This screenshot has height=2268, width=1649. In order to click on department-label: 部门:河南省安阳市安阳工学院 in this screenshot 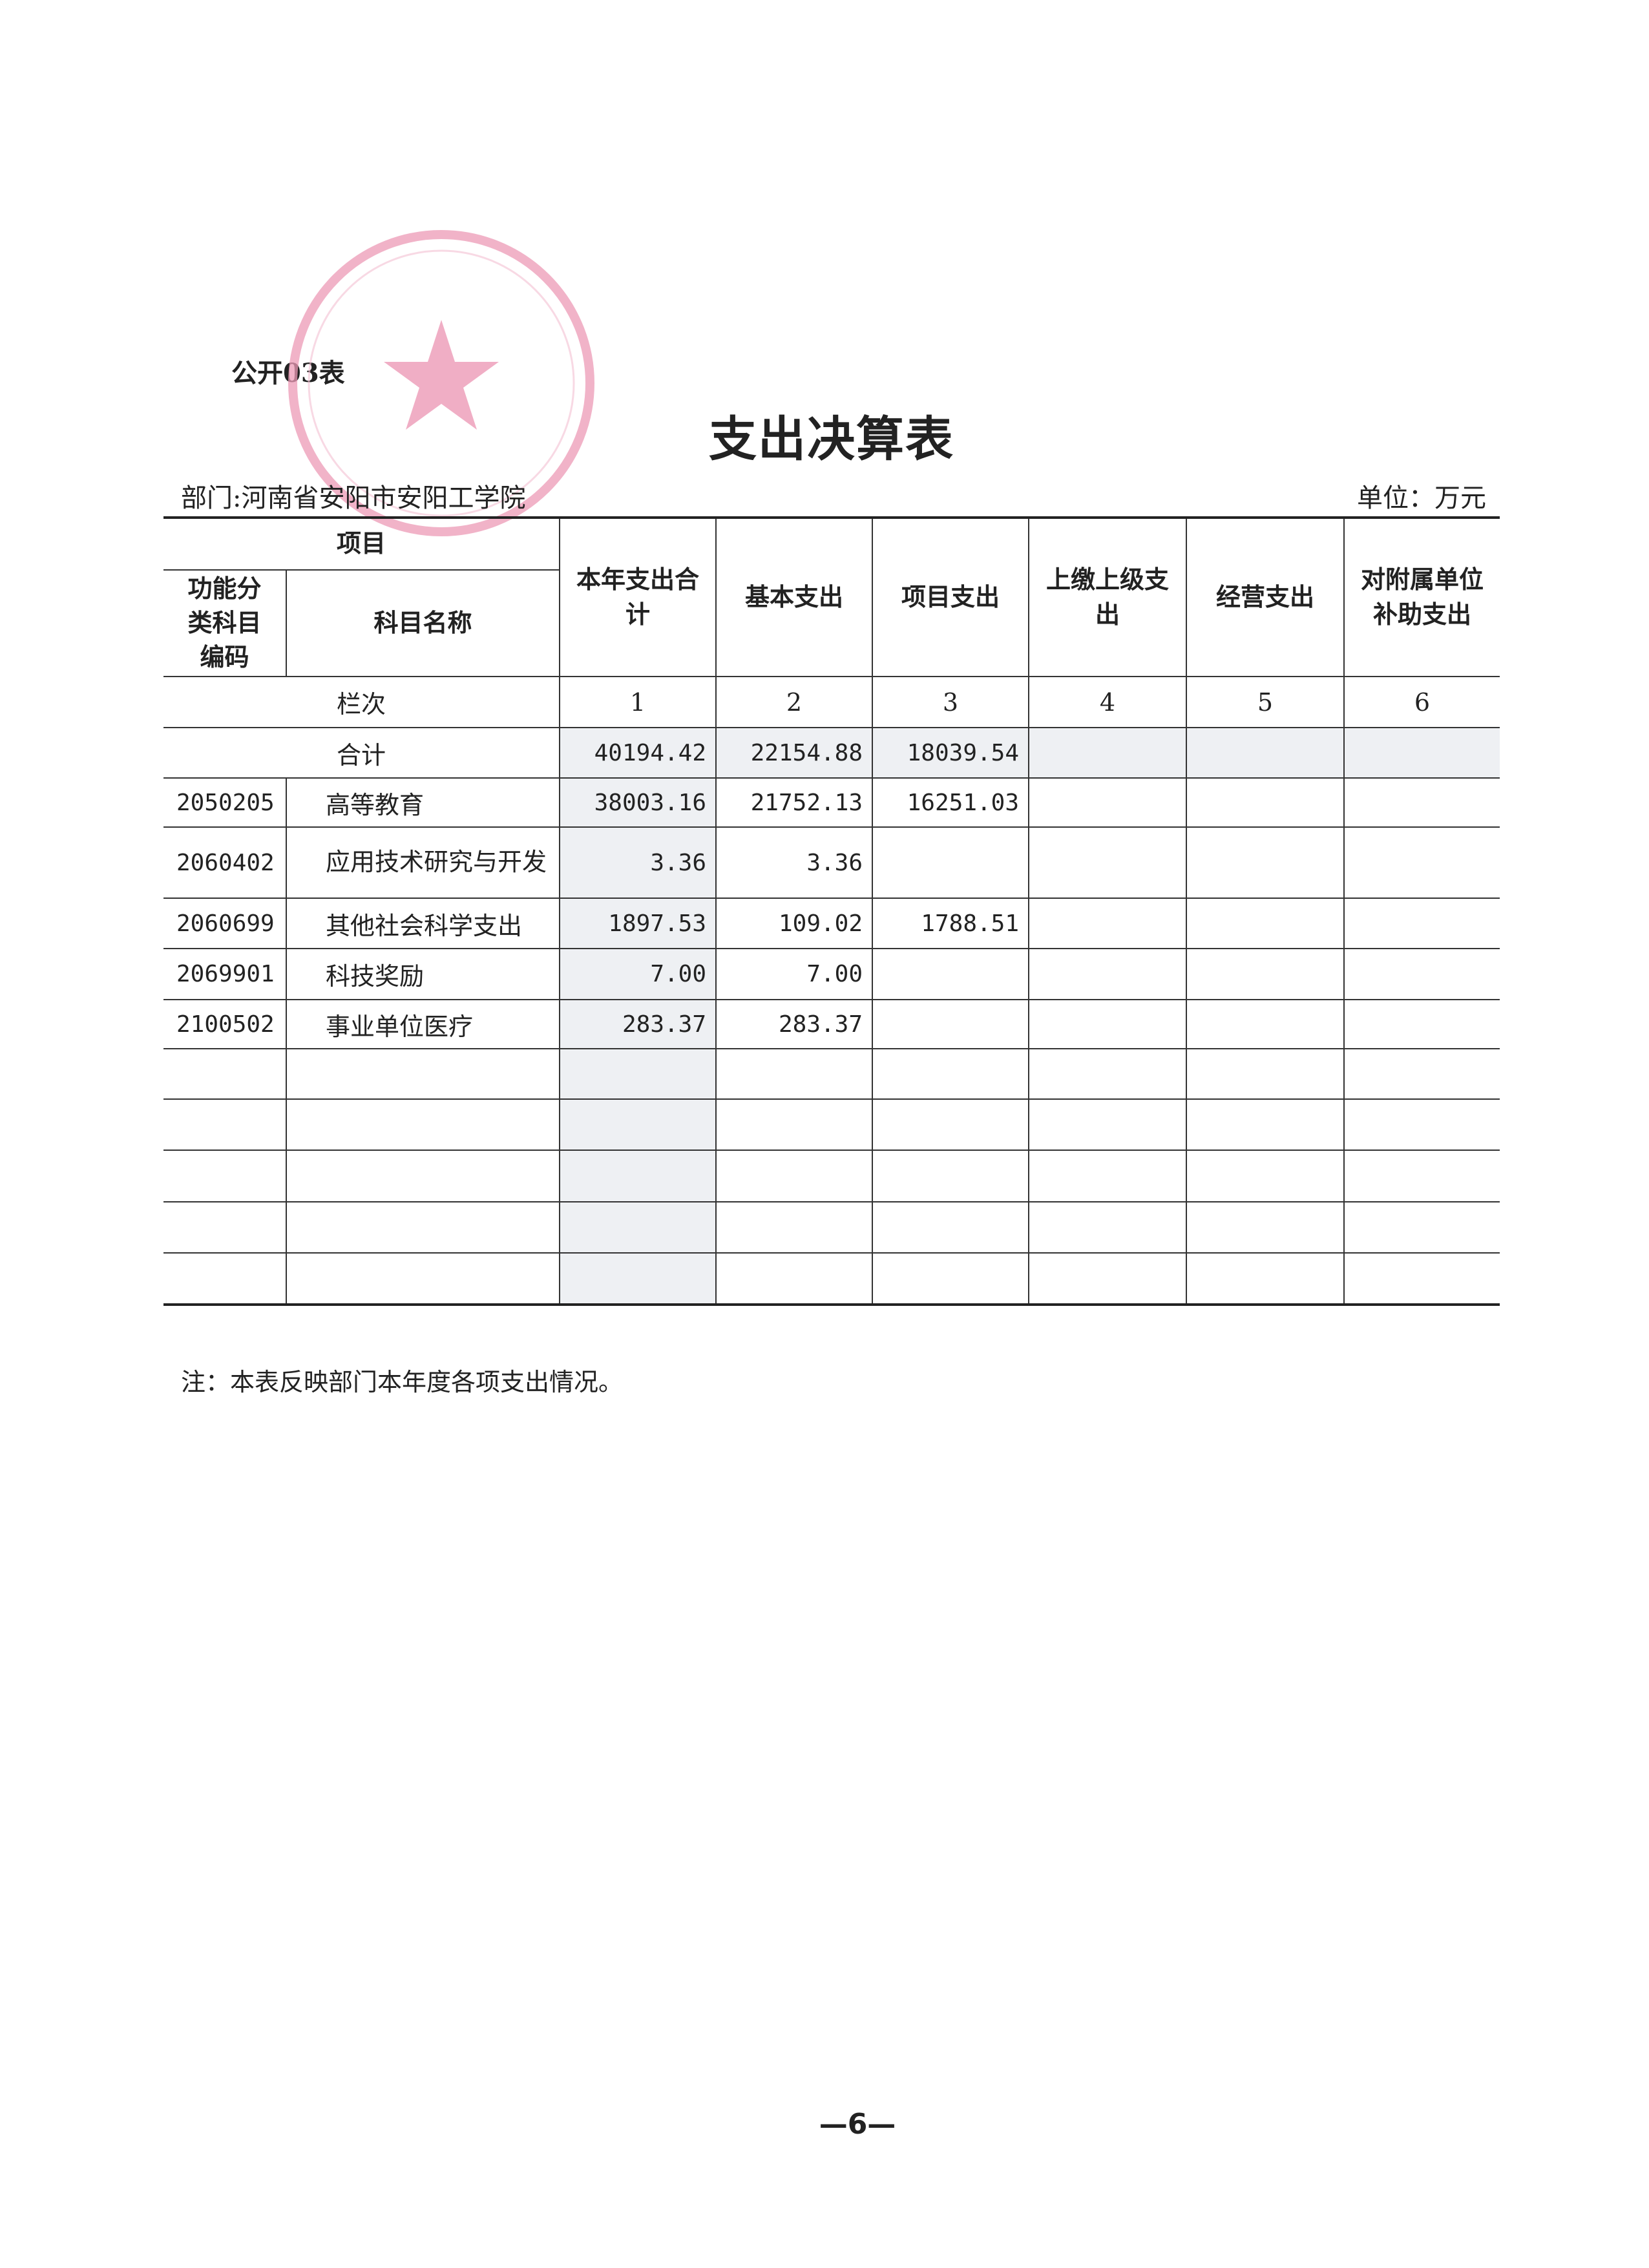, I will do `click(354, 498)`.